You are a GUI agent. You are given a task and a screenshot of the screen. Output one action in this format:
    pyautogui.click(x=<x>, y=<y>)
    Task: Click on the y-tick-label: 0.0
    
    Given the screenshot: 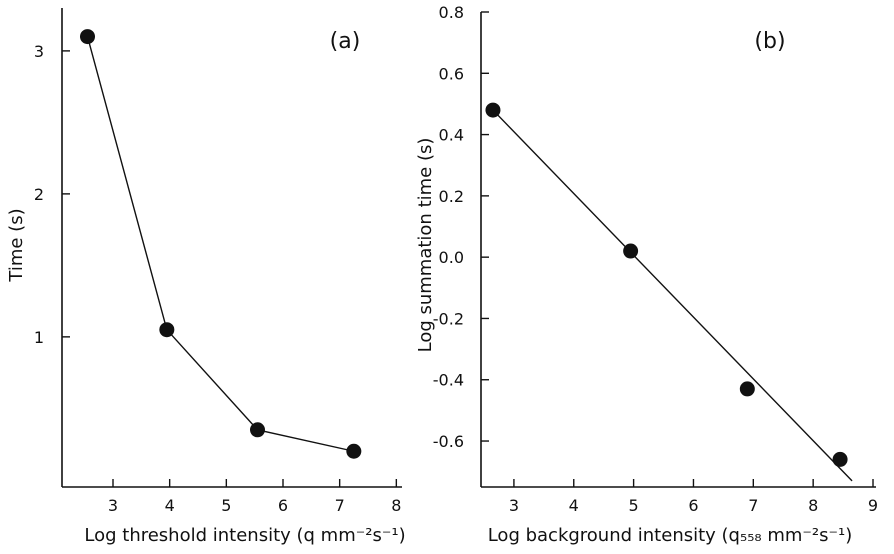 What is the action you would take?
    pyautogui.click(x=451, y=257)
    